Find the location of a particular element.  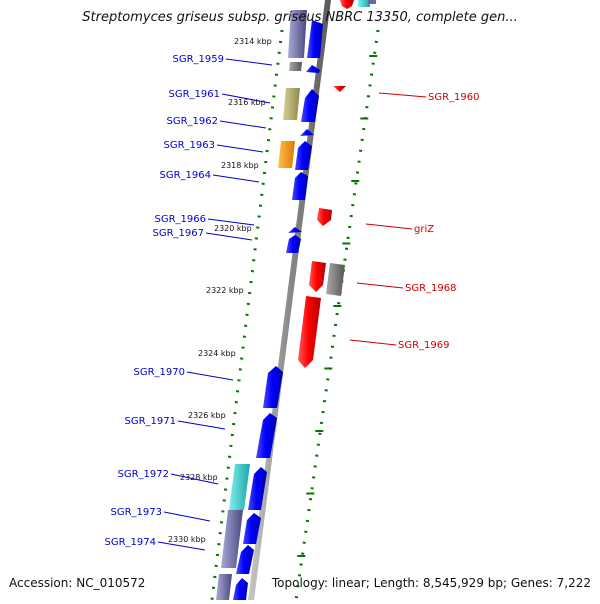

gene-arrow-forward-small is located at coordinates (313, 69).